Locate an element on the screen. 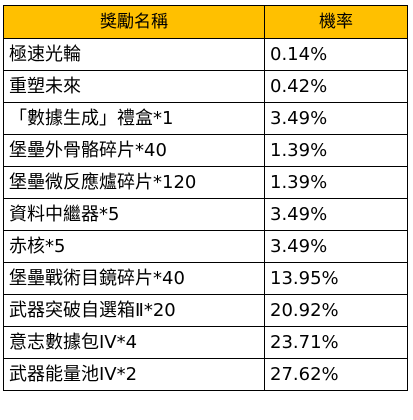 This screenshot has height=420, width=413. reward-name-cell: 武器能量池IV*2 is located at coordinates (134, 374).